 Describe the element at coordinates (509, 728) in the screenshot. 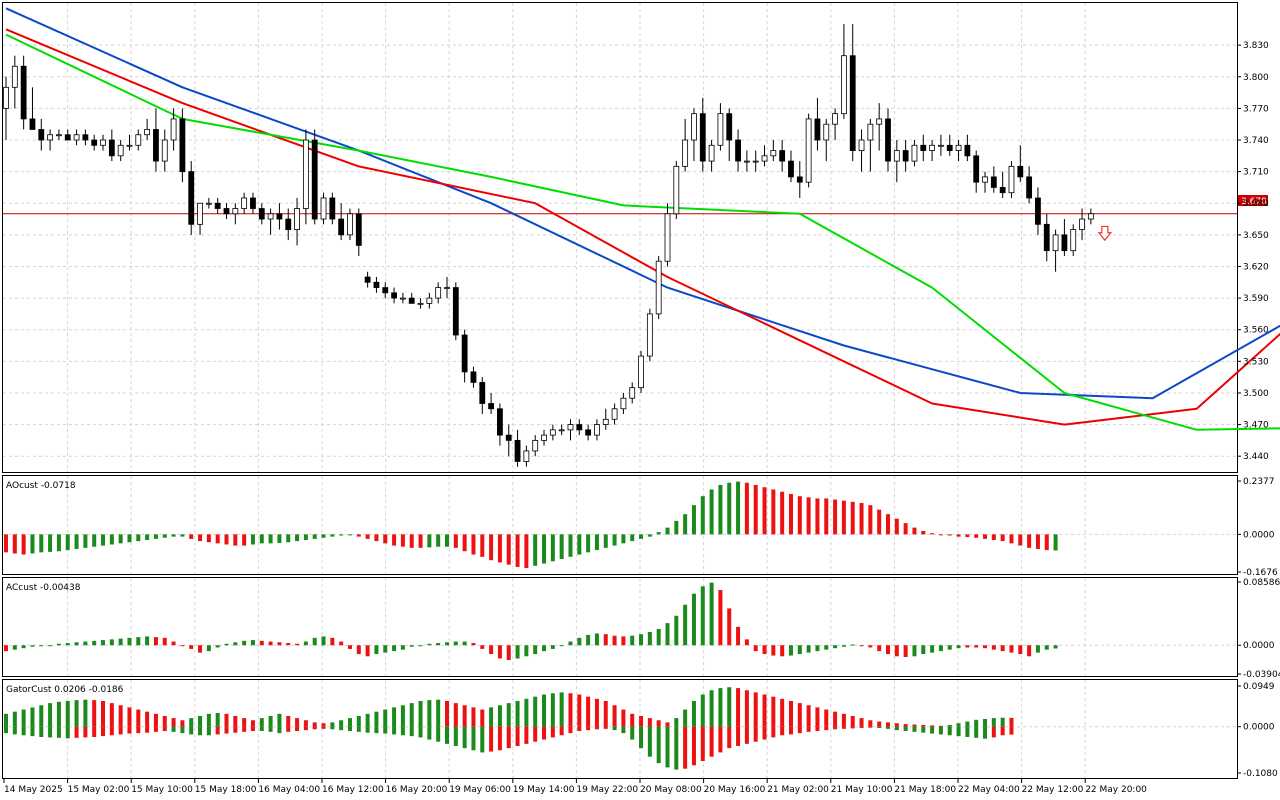

I see `gator-panel` at that location.